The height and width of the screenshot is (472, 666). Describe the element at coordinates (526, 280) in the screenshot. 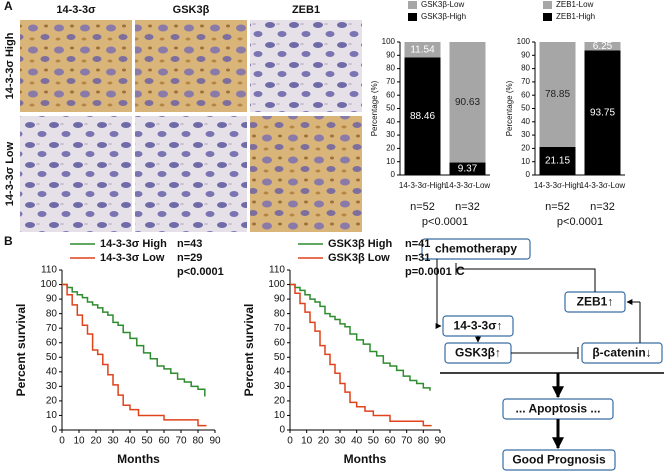

I see `inhibition` at that location.